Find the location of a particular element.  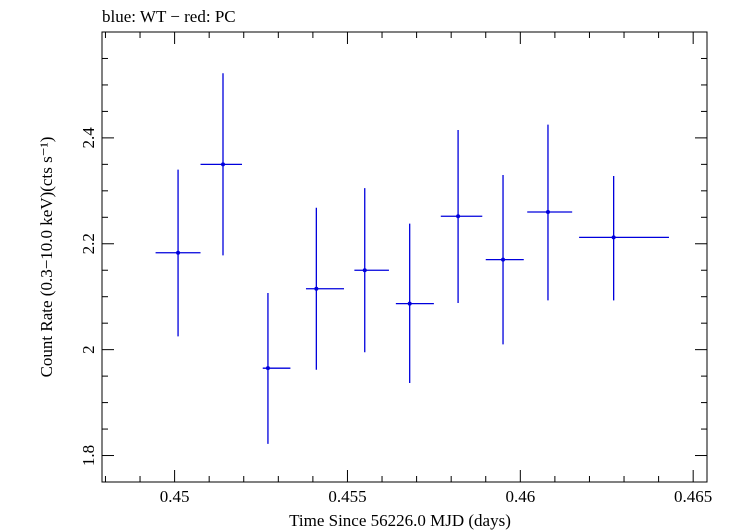

y-tick-label: 2.2 is located at coordinates (88, 243).